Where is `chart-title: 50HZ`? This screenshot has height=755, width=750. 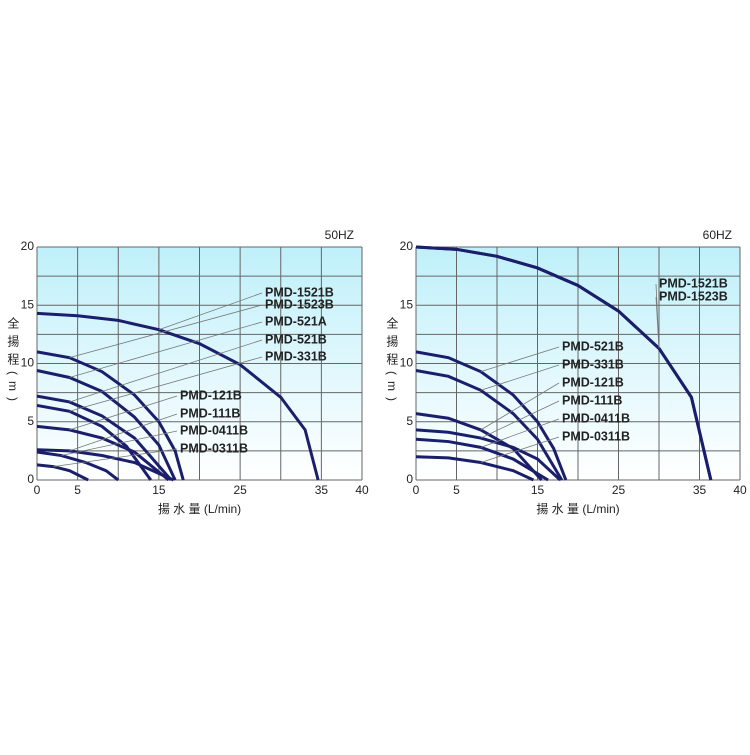 chart-title: 50HZ is located at coordinates (339, 235).